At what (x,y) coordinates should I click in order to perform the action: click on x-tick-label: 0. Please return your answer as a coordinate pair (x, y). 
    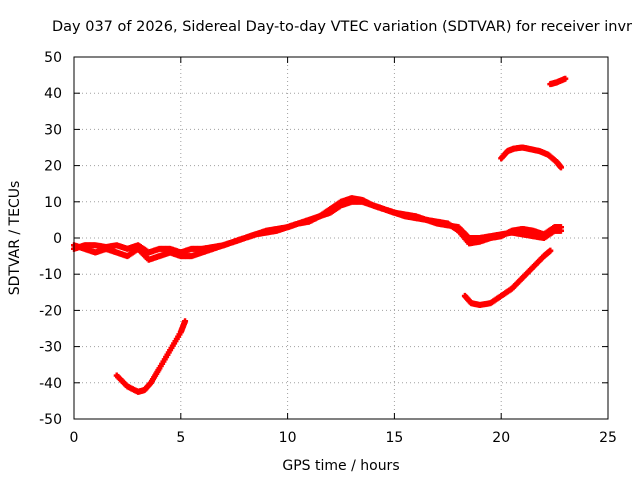
    Looking at the image, I should click on (74, 438).